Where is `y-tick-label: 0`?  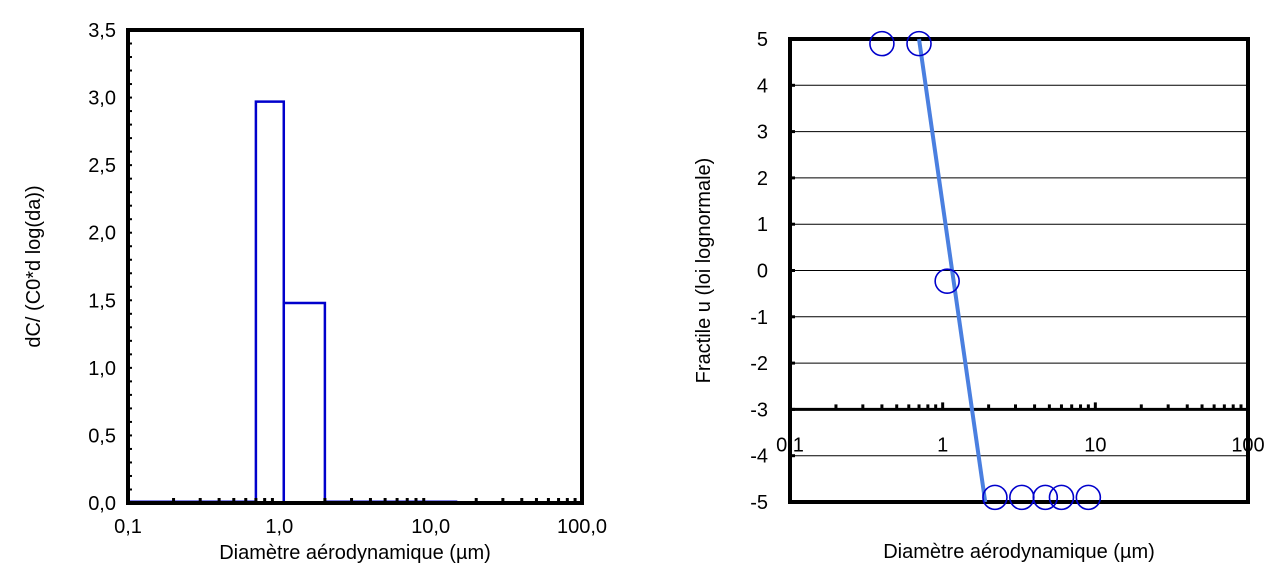
y-tick-label: 0 is located at coordinates (762, 272).